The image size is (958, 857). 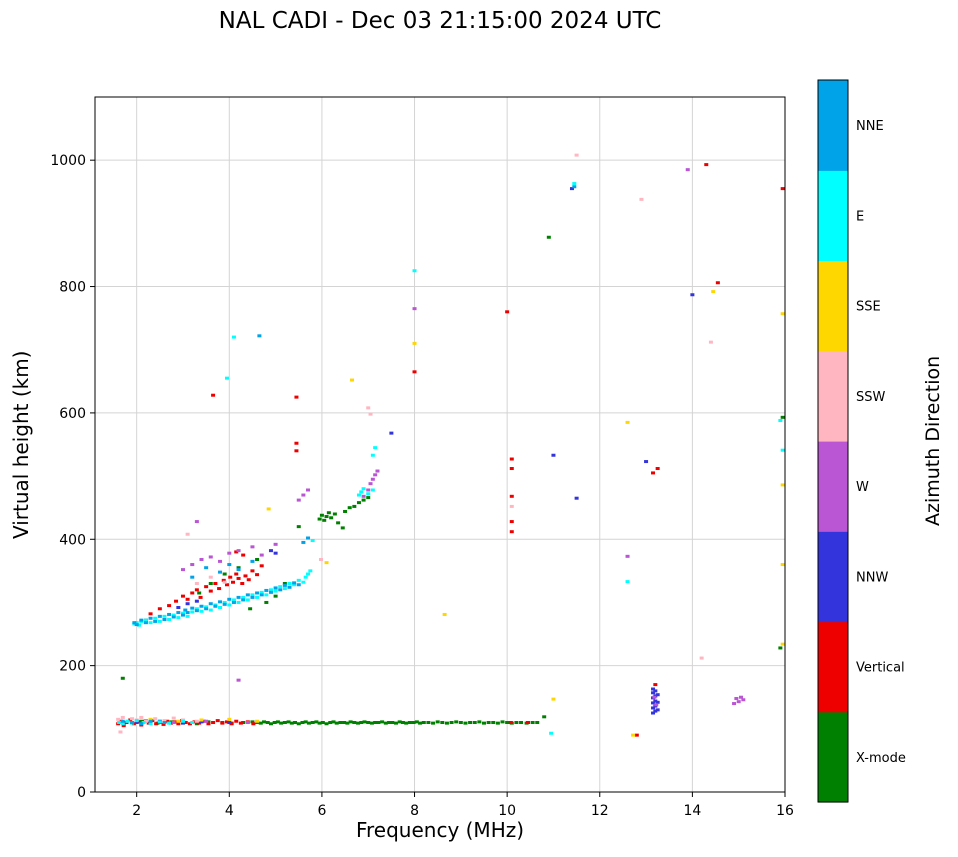 What do you see at coordinates (860, 216) in the screenshot?
I see `colorbar-category-label: E` at bounding box center [860, 216].